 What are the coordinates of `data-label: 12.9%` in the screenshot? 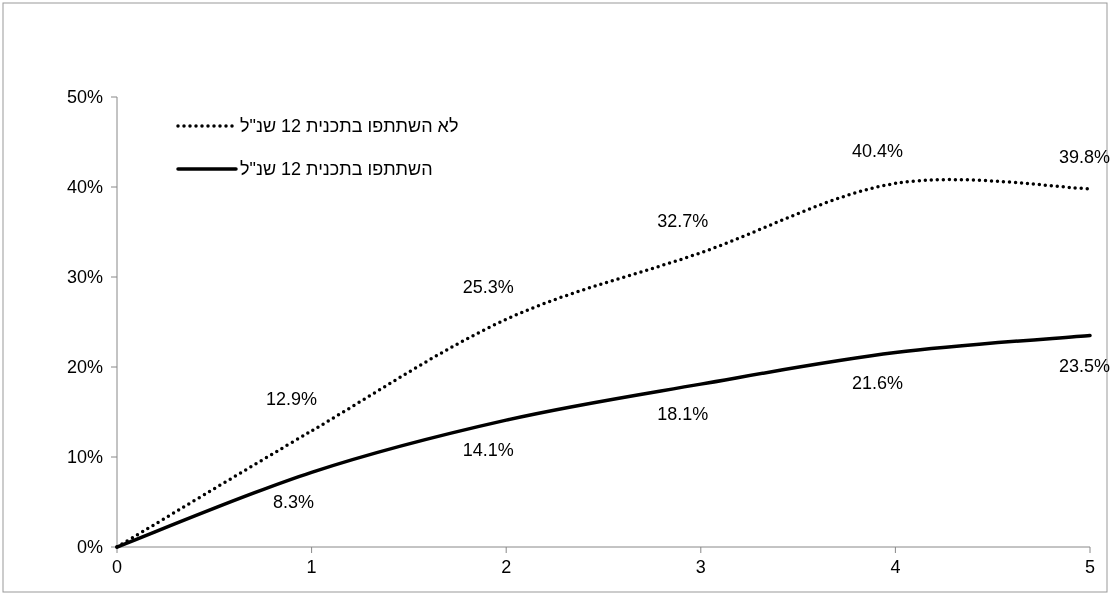 It's located at (292, 398).